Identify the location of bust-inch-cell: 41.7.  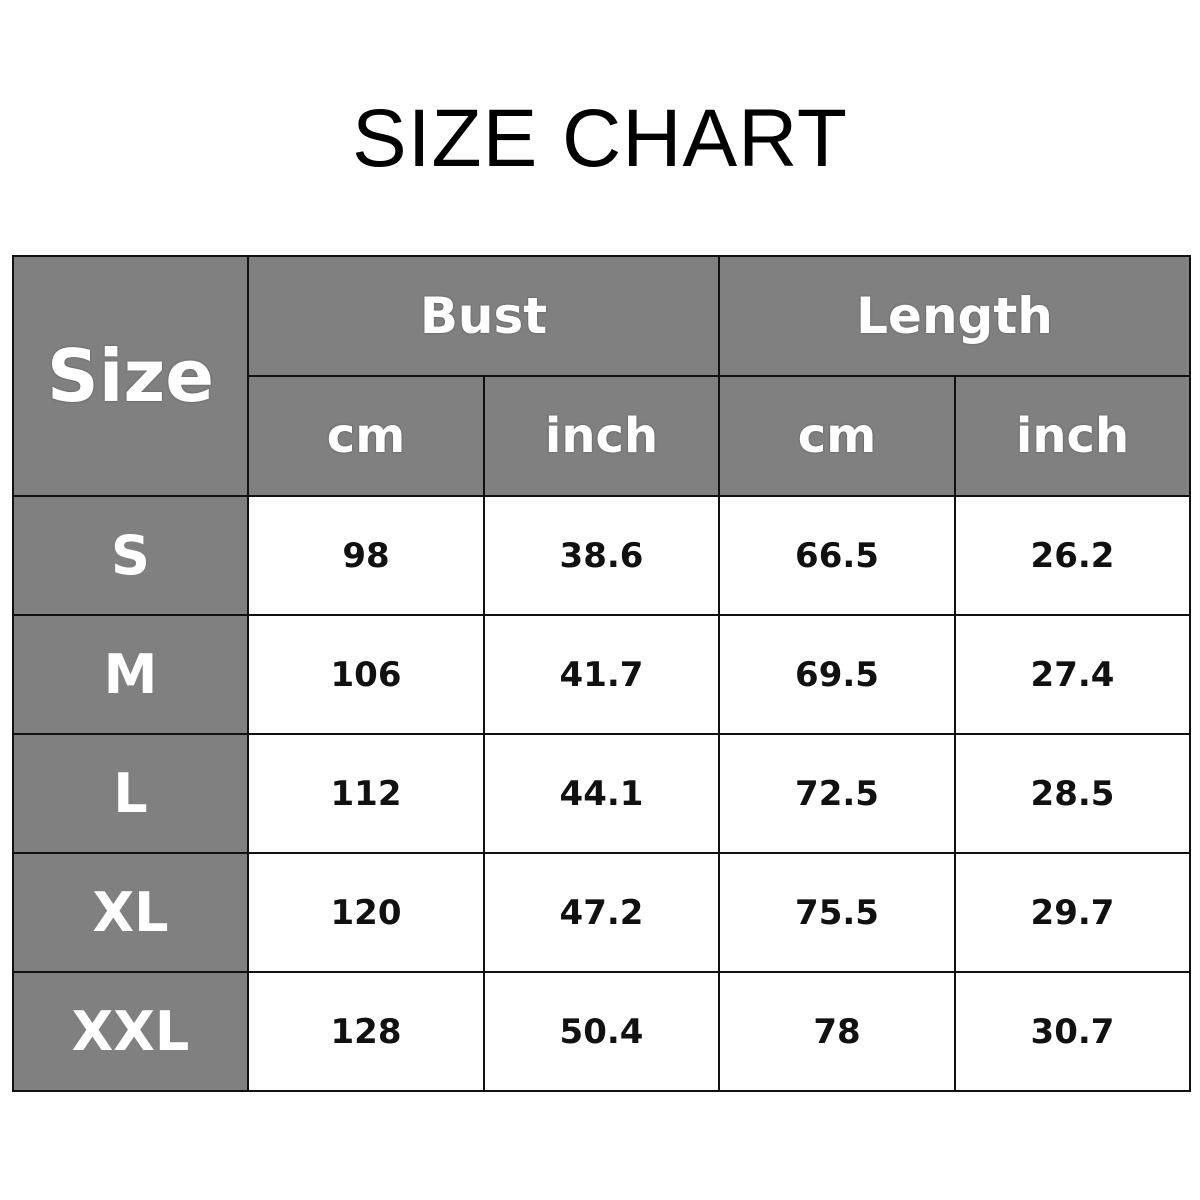
(601, 674).